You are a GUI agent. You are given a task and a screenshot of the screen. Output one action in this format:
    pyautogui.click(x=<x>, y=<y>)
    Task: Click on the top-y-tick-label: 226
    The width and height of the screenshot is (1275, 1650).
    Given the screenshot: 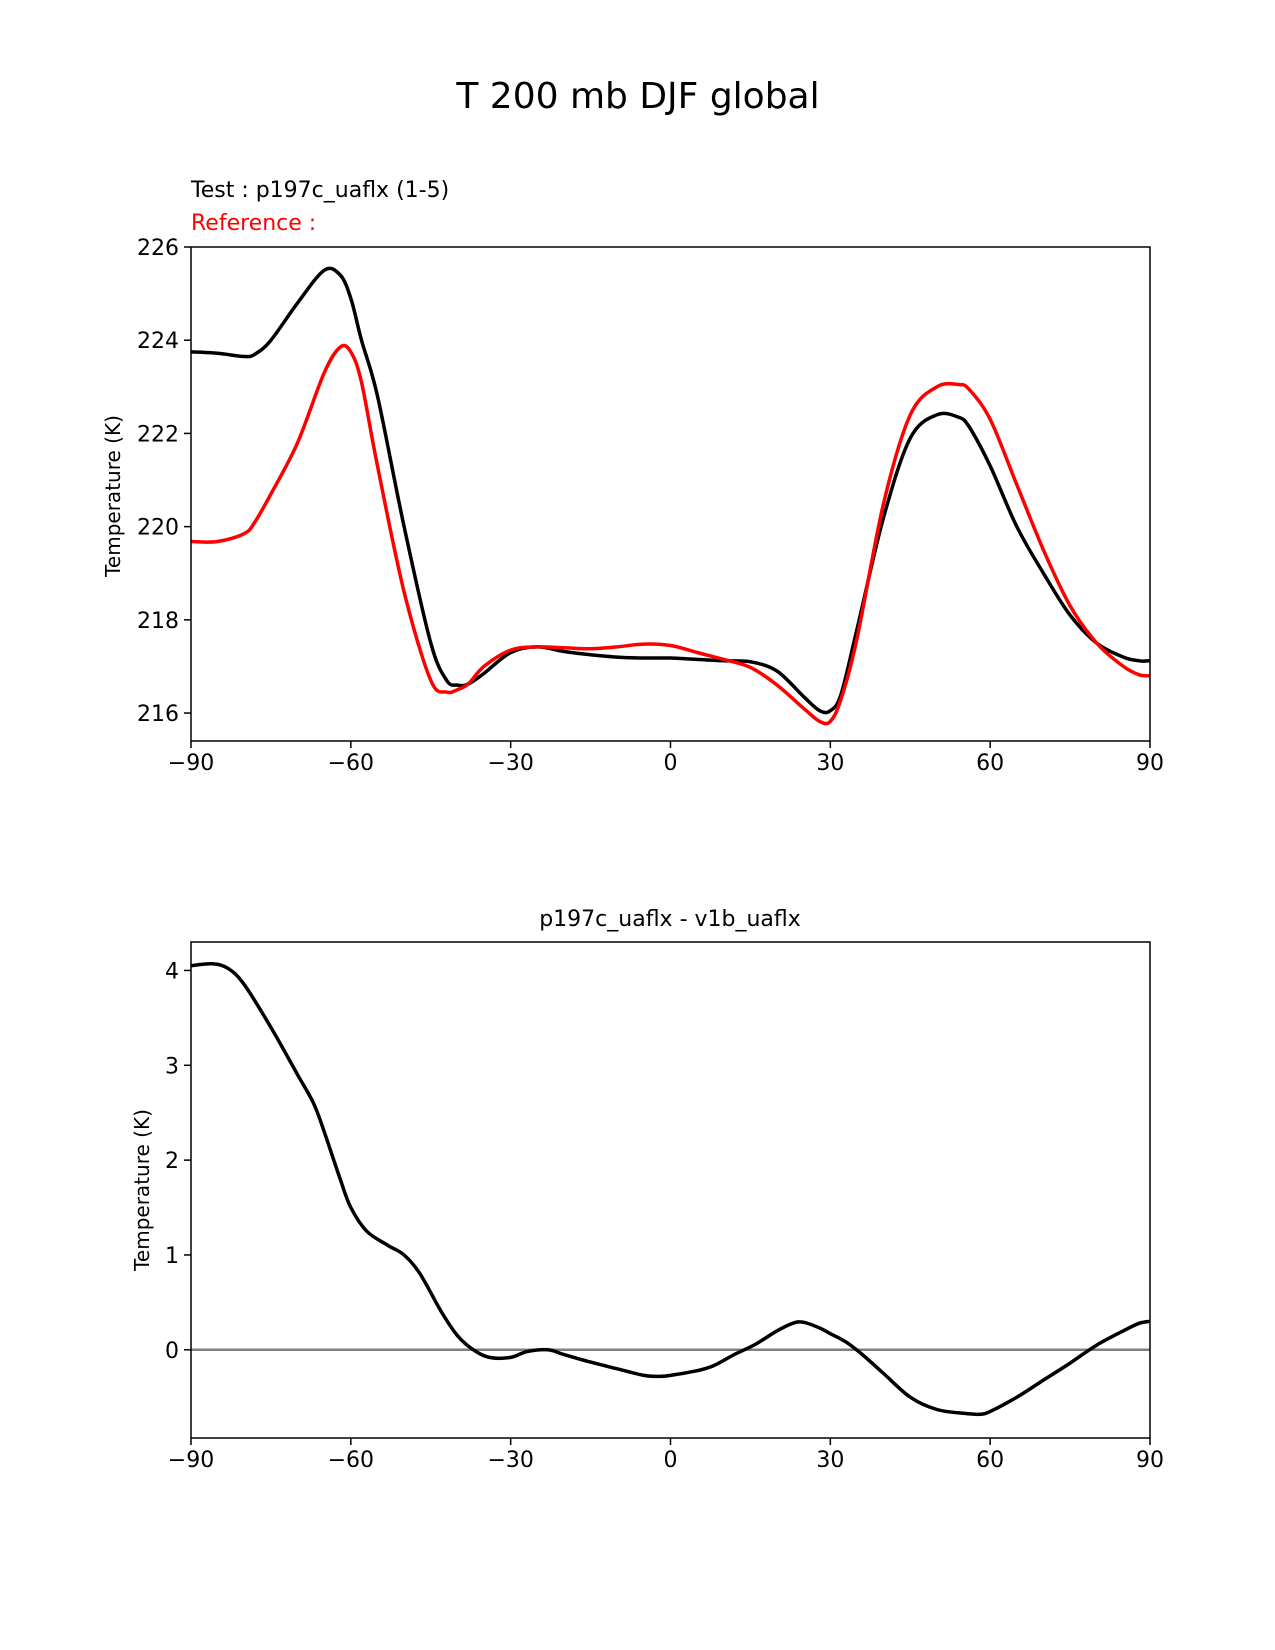 What is the action you would take?
    pyautogui.click(x=158, y=248)
    